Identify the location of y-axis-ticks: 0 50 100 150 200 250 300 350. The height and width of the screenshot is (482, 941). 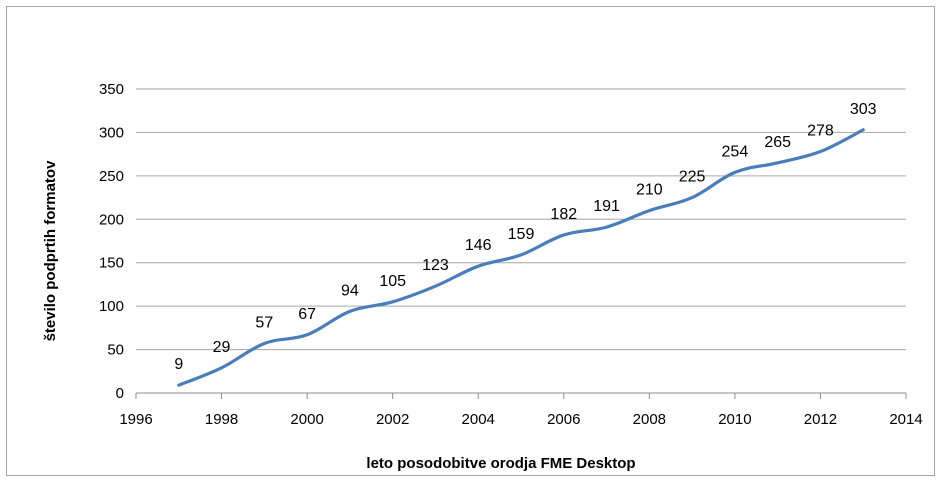
(111, 241).